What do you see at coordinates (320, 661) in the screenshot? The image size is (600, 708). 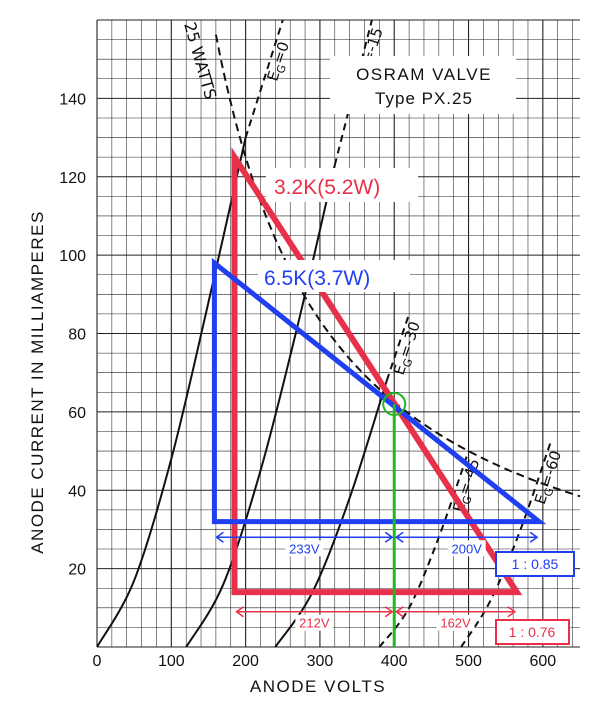 I see `x-tick-label: 300` at bounding box center [320, 661].